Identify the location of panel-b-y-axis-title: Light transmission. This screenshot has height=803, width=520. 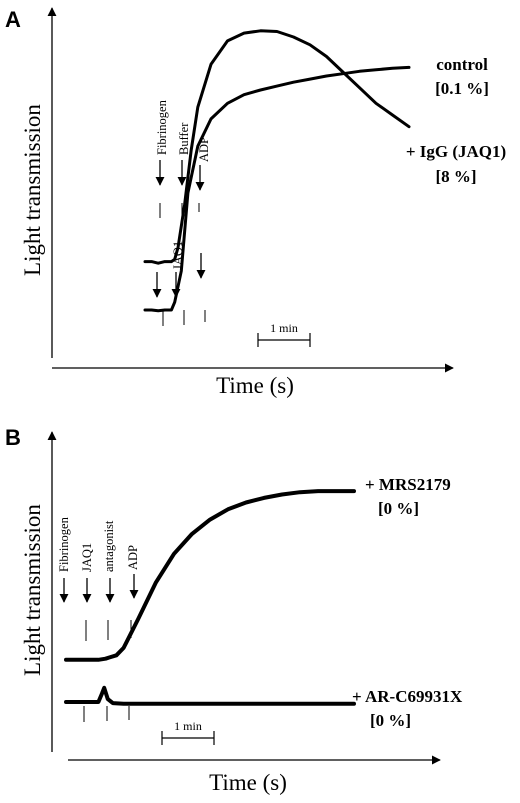
(32, 590).